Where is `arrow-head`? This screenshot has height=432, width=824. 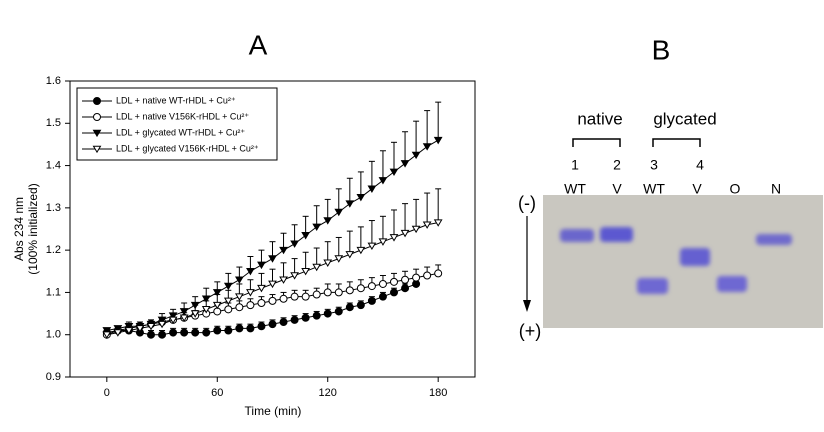
arrow-head is located at coordinates (527, 306).